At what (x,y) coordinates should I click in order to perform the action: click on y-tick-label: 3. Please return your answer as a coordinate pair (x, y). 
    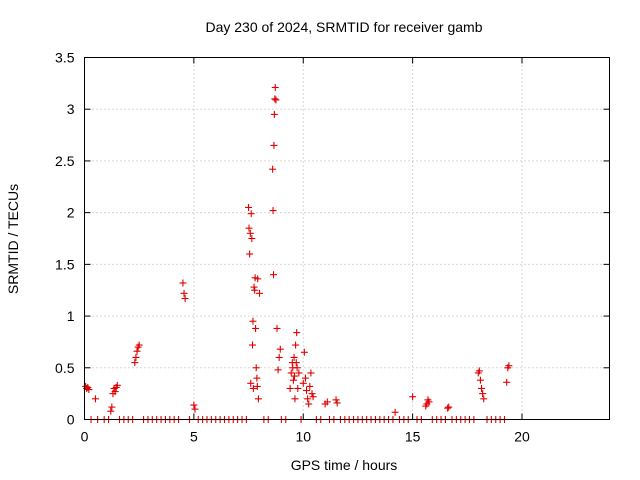
    Looking at the image, I should click on (71, 109).